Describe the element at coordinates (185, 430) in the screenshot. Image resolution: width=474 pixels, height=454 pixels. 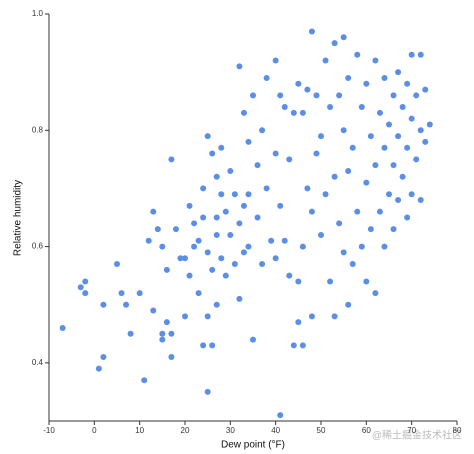
I see `x-tick-label: 20` at that location.